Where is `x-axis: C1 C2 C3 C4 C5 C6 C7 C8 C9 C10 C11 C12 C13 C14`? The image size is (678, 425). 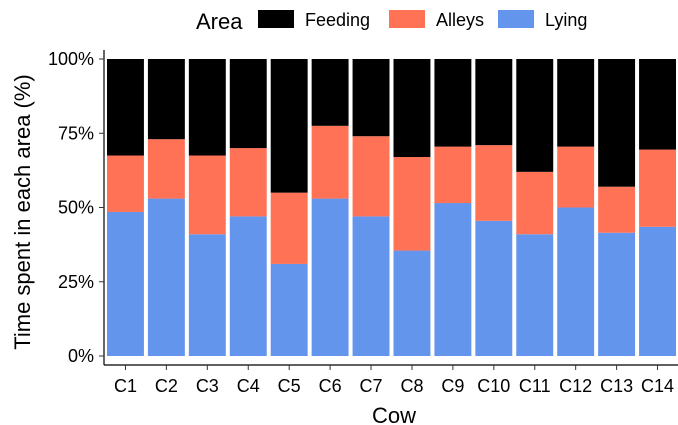 x-axis: C1 C2 C3 C4 C5 C6 C7 C8 C9 C10 C11 C12 C13 C14 is located at coordinates (391, 380).